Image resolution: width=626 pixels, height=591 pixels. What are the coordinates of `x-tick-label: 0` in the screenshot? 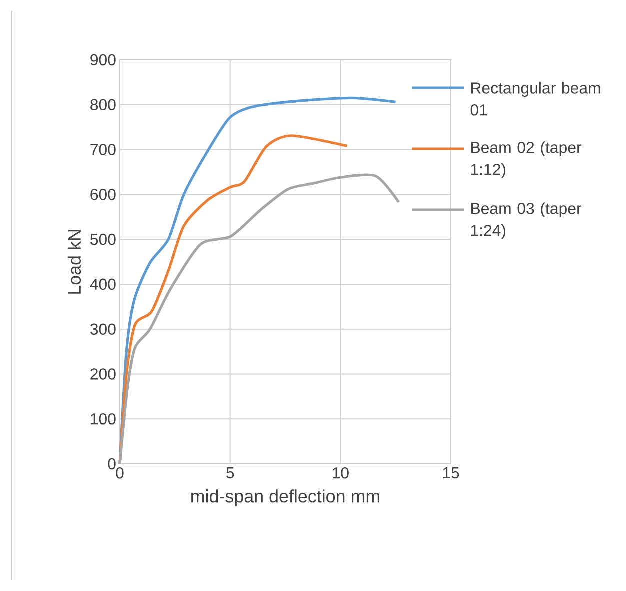 It's located at (120, 473).